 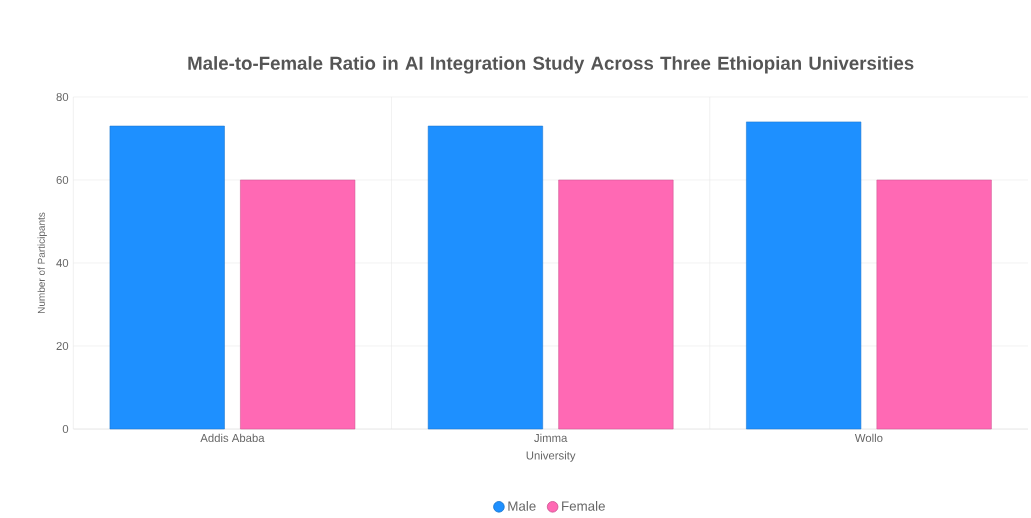 I want to click on legend-label: Female, so click(x=583, y=506).